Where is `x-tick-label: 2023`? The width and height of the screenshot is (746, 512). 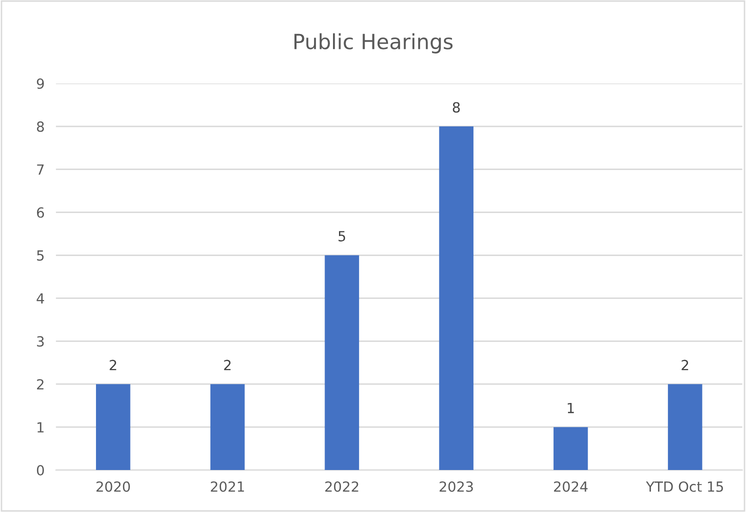 x-tick-label: 2023 is located at coordinates (456, 486).